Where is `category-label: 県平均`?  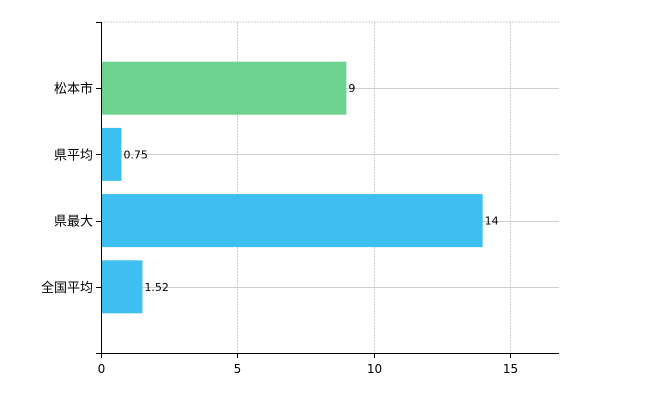
category-label: 県平均 is located at coordinates (73, 155).